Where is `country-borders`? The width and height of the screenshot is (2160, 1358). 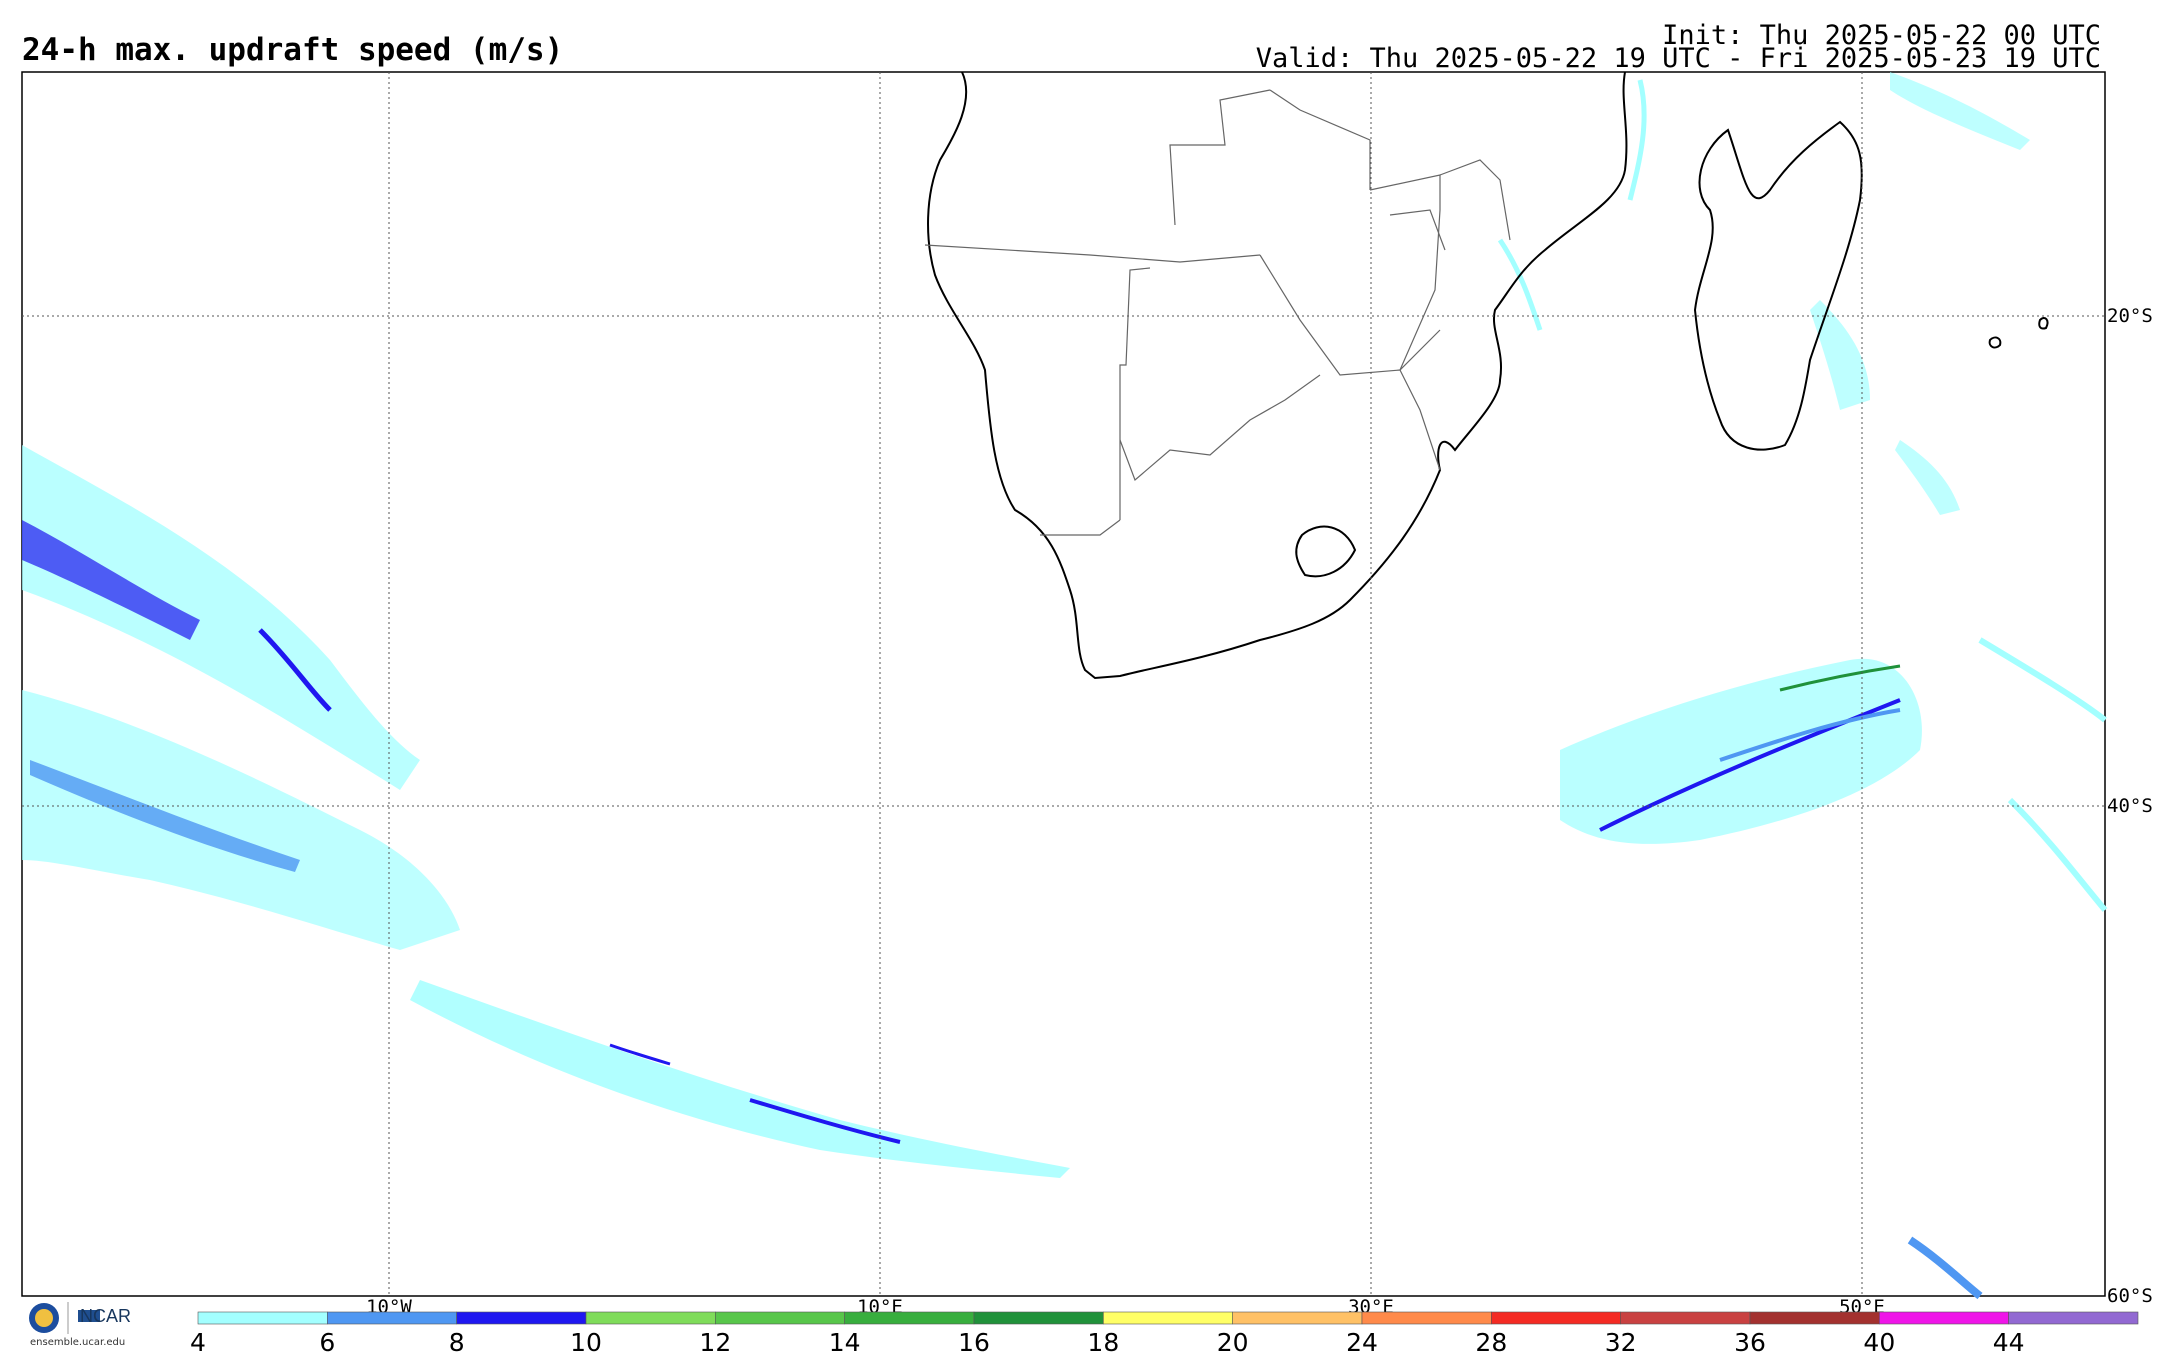
country-borders is located at coordinates (1217, 312).